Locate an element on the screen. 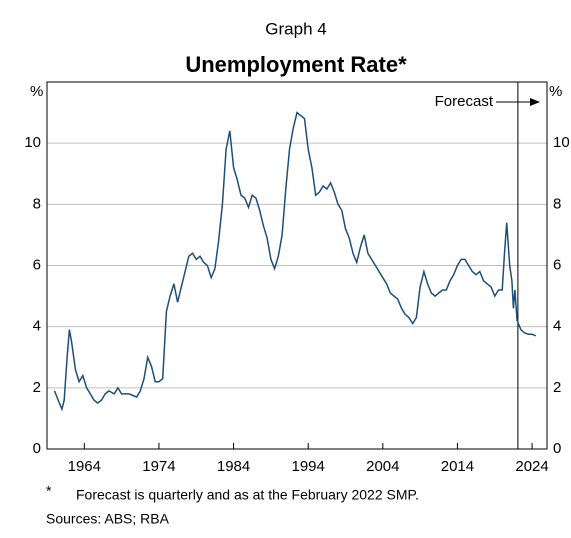  x-tick-label: 1974 is located at coordinates (158, 466).